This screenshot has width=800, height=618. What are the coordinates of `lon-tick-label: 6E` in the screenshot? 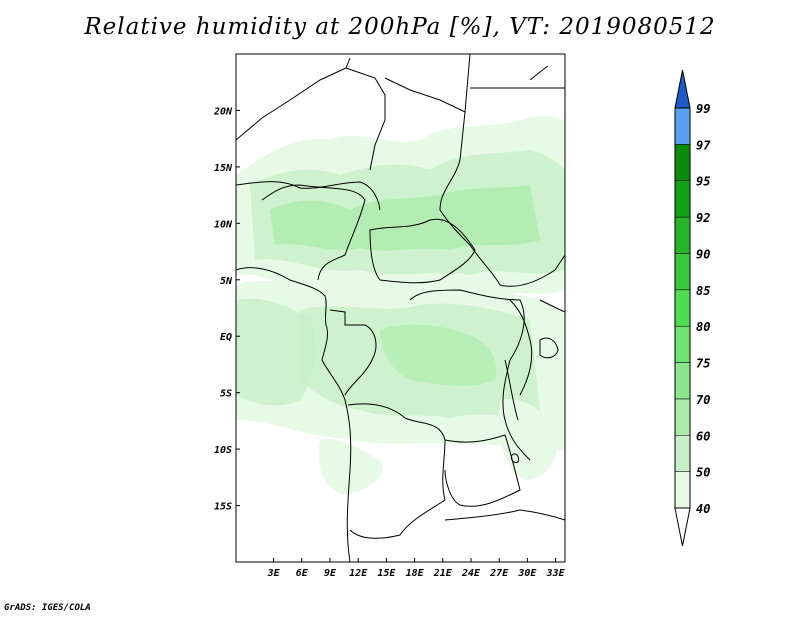 It's located at (302, 573).